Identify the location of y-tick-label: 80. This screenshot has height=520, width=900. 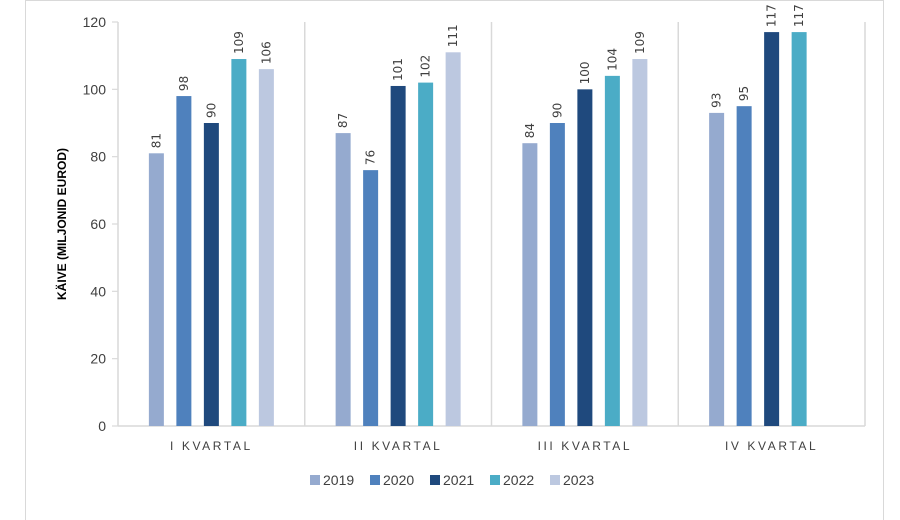
(98, 157).